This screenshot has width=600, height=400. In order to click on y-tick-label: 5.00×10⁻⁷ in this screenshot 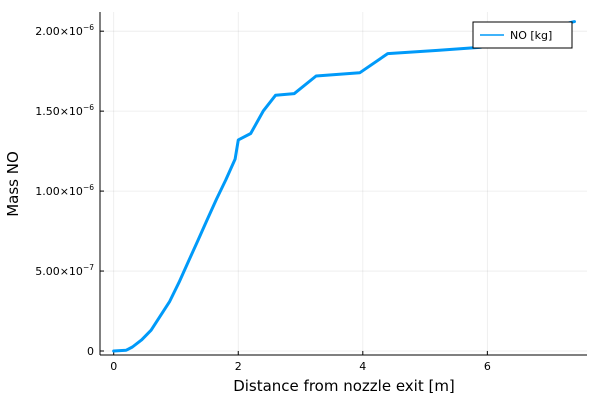, I will do `click(64, 270)`.